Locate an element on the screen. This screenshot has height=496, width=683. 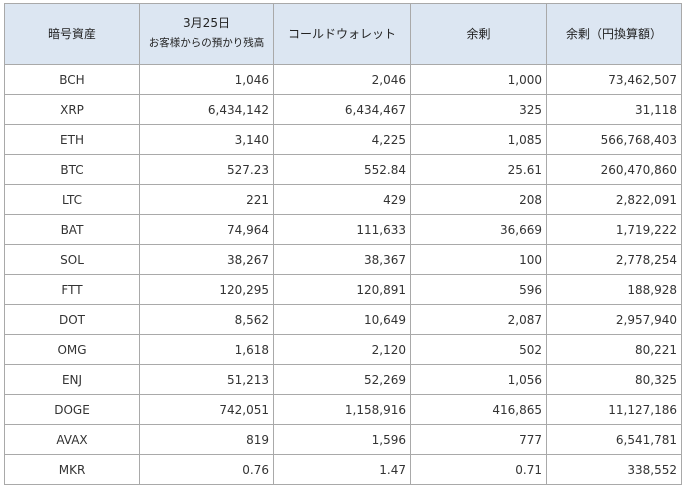
cell-surplus: 416,865 is located at coordinates (478, 409).